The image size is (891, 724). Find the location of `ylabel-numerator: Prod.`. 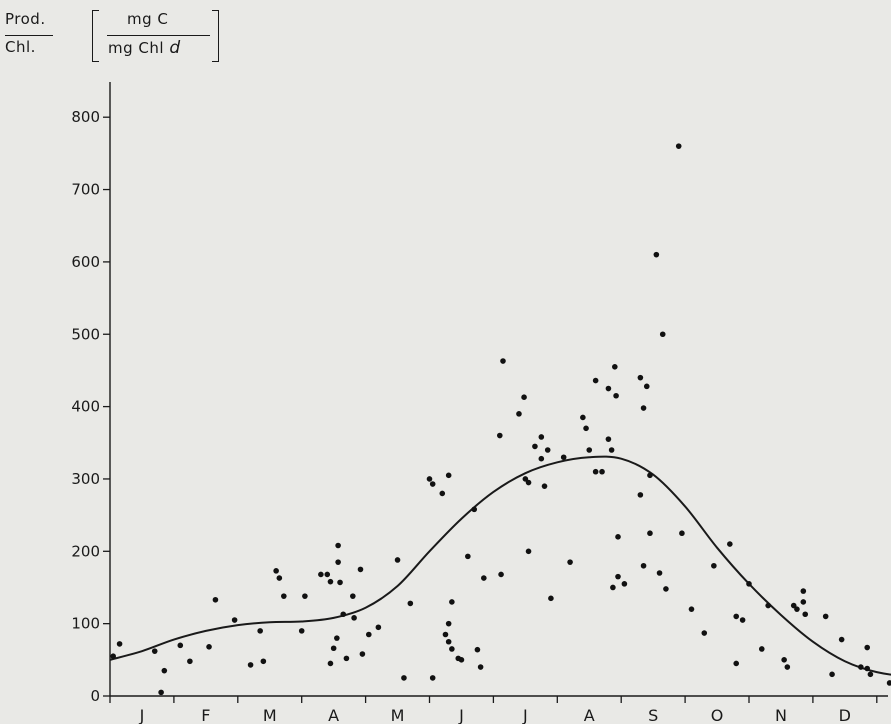

ylabel-numerator: Prod. is located at coordinates (25, 19).